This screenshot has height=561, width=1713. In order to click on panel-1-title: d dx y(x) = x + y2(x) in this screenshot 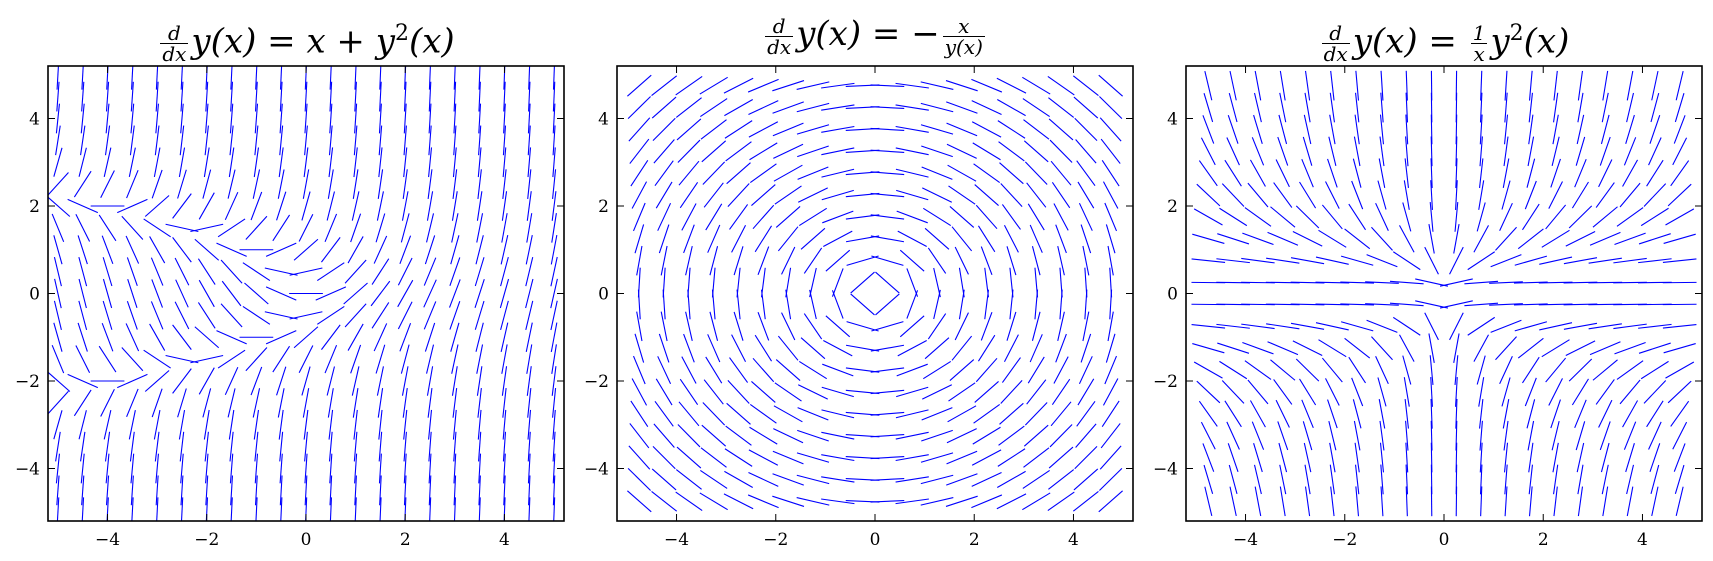, I will do `click(306, 36)`.